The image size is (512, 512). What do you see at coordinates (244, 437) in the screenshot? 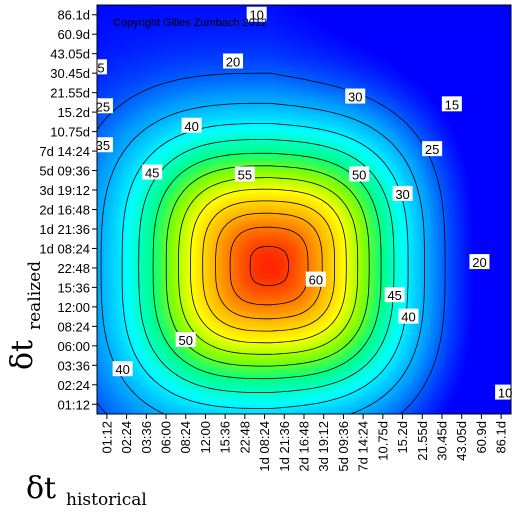
I see `x-tick-label: 22:48` at bounding box center [244, 437].